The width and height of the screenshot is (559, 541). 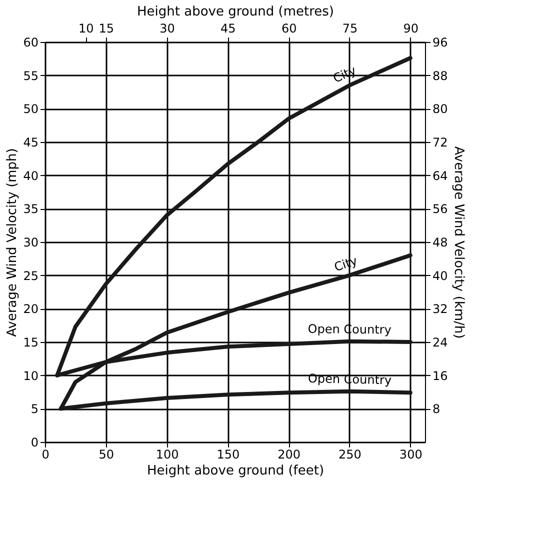 What do you see at coordinates (34, 443) in the screenshot?
I see `y-tick-label: 0` at bounding box center [34, 443].